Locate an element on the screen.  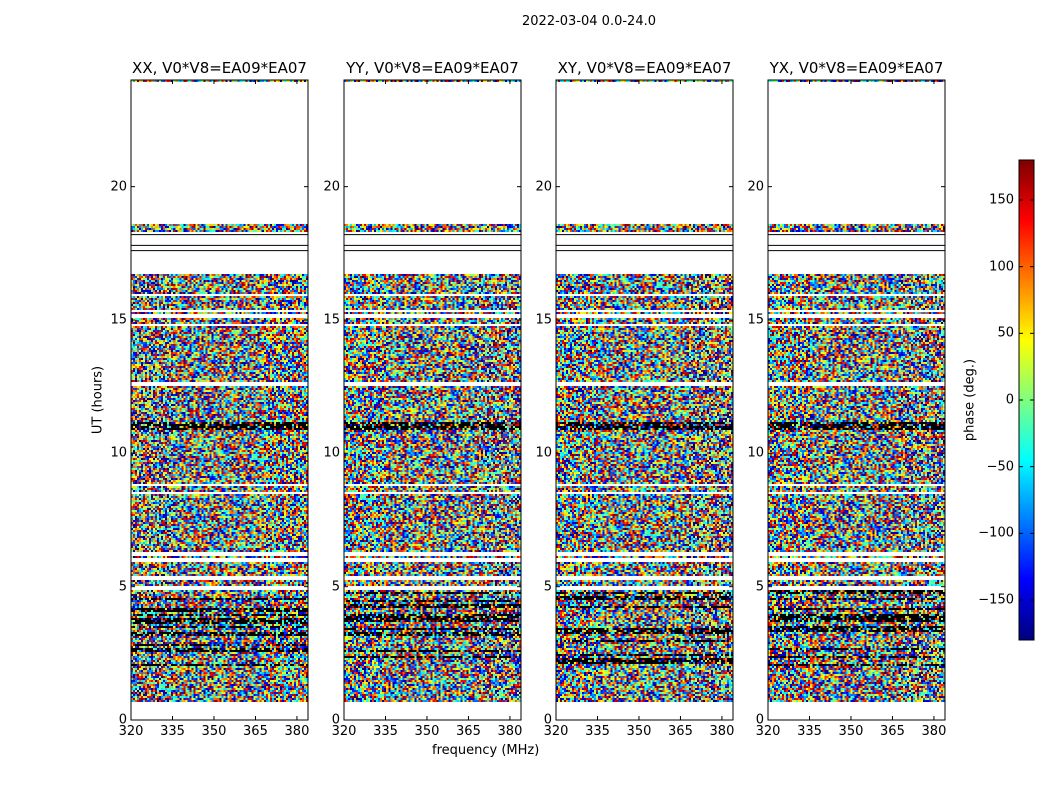
colorbar-tick-label: 50 is located at coordinates (1005, 333).